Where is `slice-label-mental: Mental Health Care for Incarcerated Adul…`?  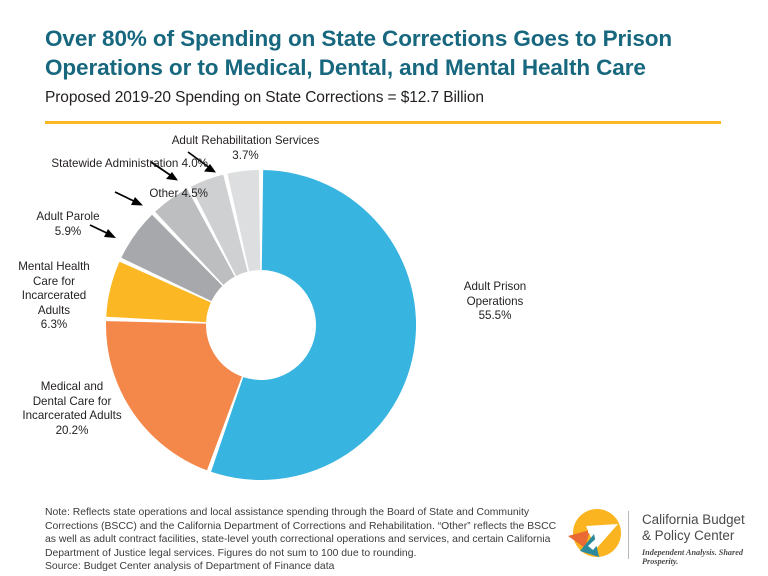 slice-label-mental: Mental Health Care for Incarcerated Adul… is located at coordinates (54, 295).